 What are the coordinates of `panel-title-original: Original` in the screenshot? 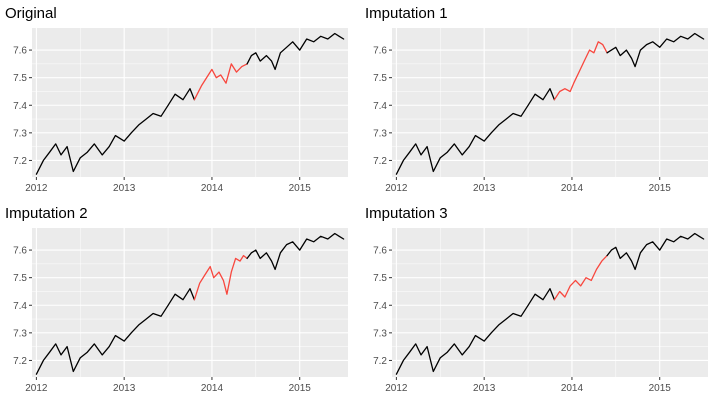 It's located at (31, 13).